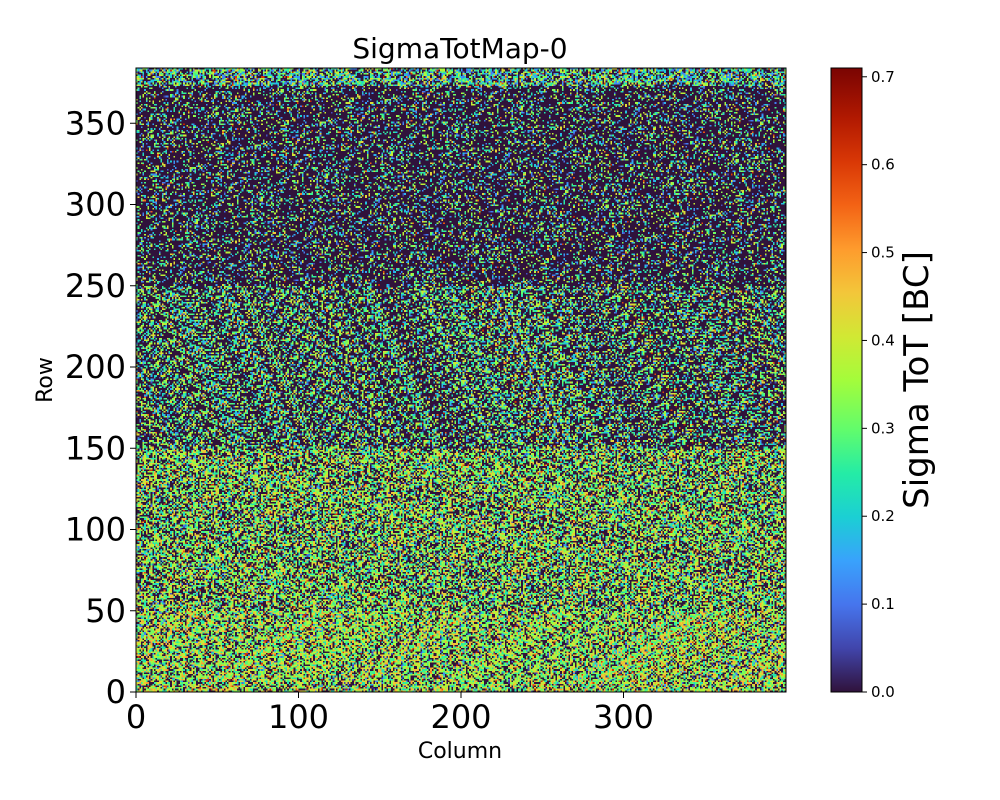 This screenshot has height=800, width=1000. Describe the element at coordinates (45, 380) in the screenshot. I see `y-axis-label: Row` at that location.